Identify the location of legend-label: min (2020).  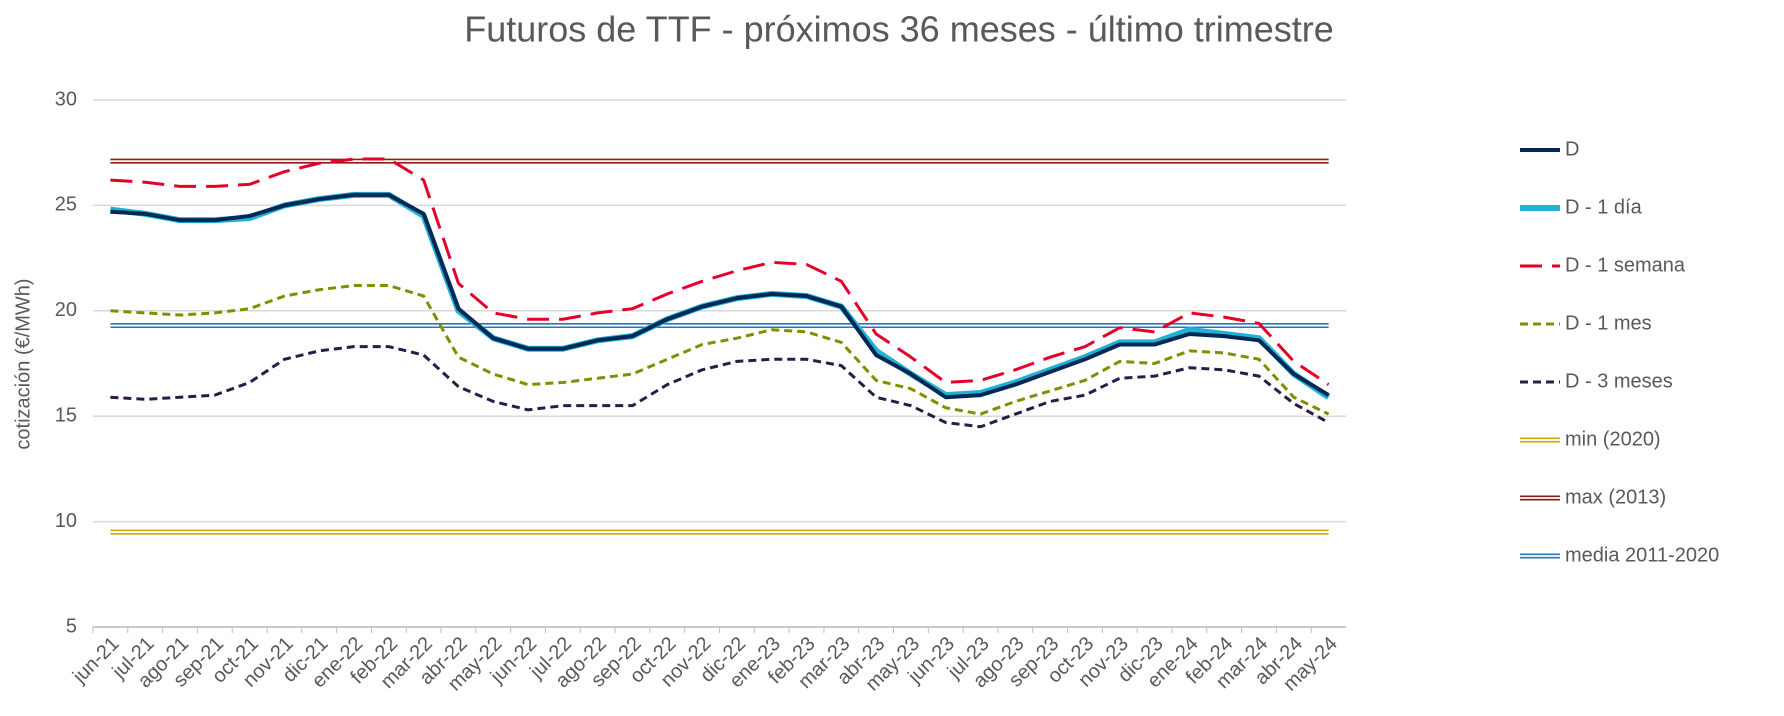
(1613, 439).